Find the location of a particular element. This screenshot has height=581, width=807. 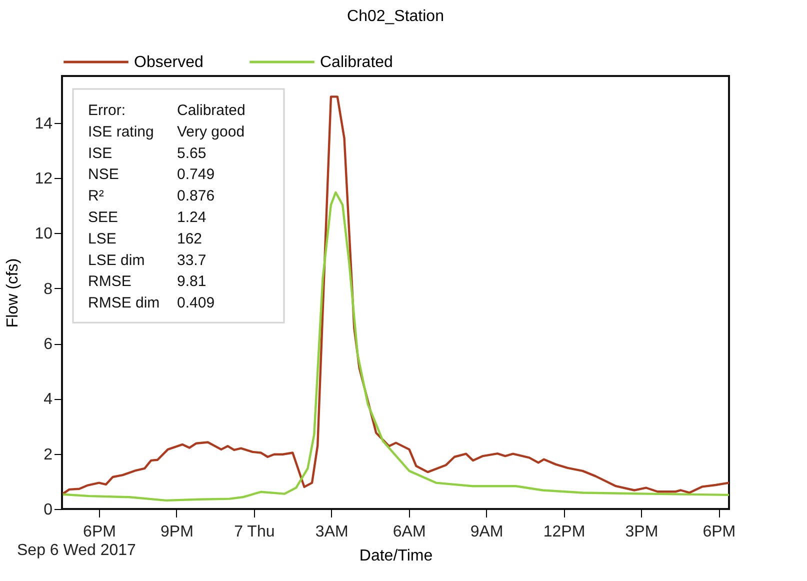

annotation: LSE dim is located at coordinates (116, 260).